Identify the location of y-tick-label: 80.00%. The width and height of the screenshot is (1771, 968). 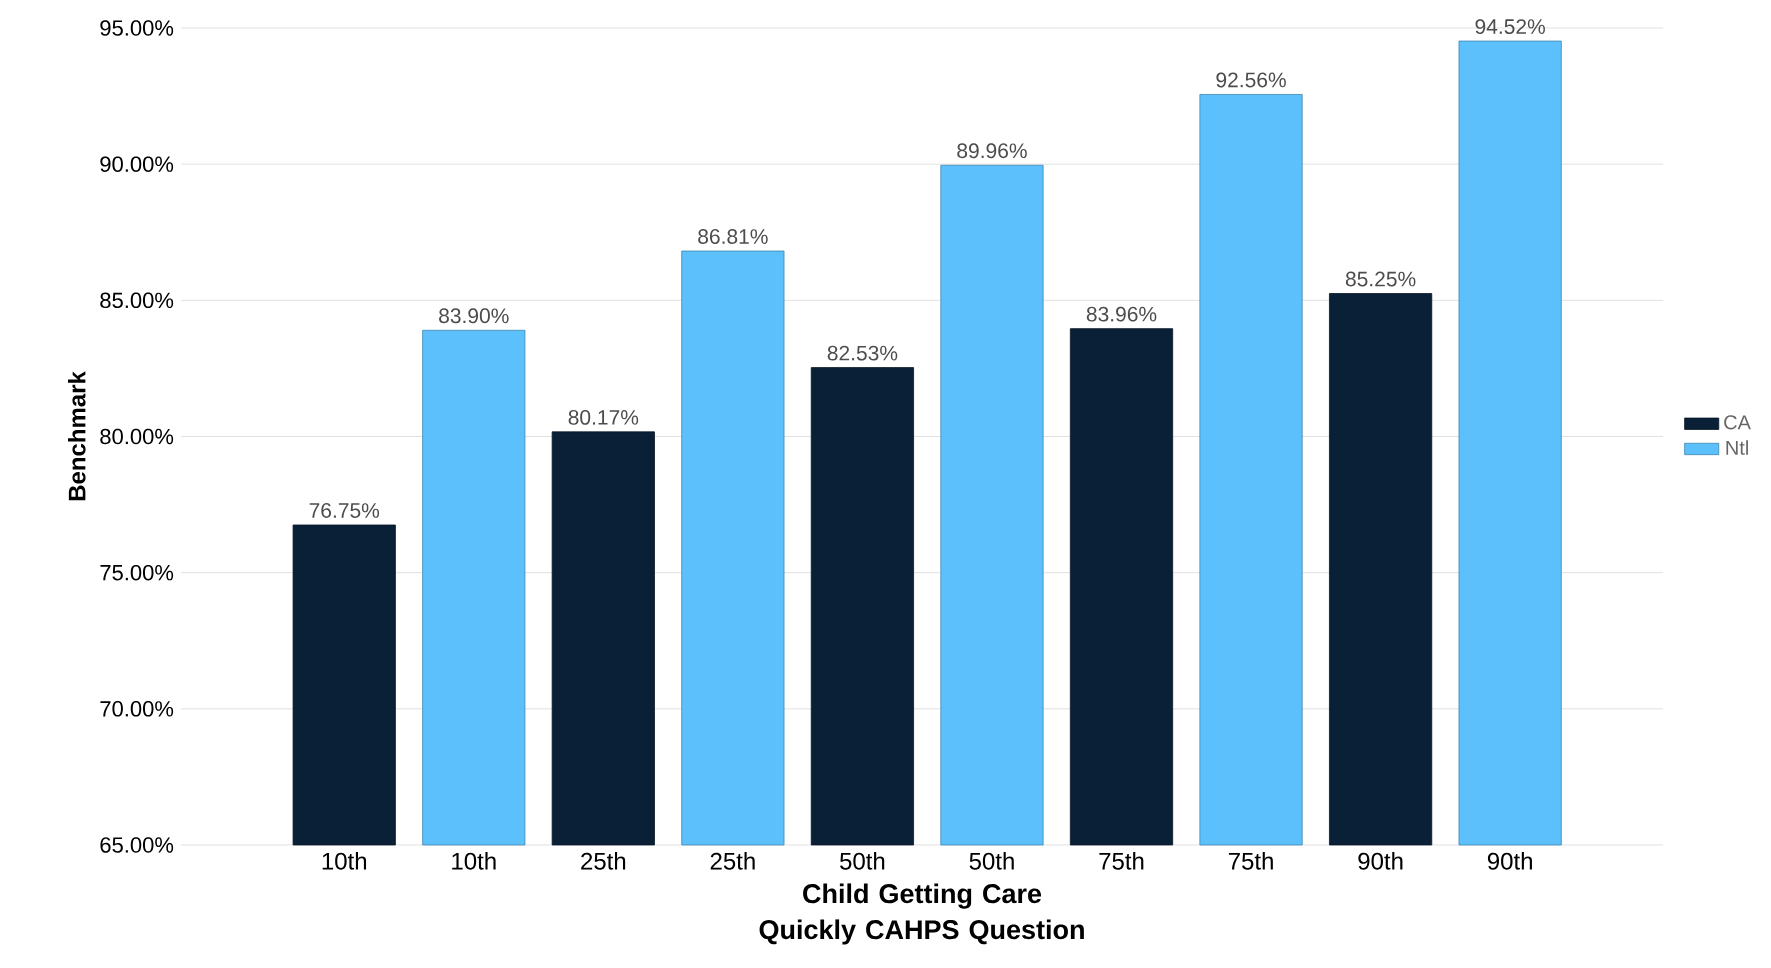
(137, 436).